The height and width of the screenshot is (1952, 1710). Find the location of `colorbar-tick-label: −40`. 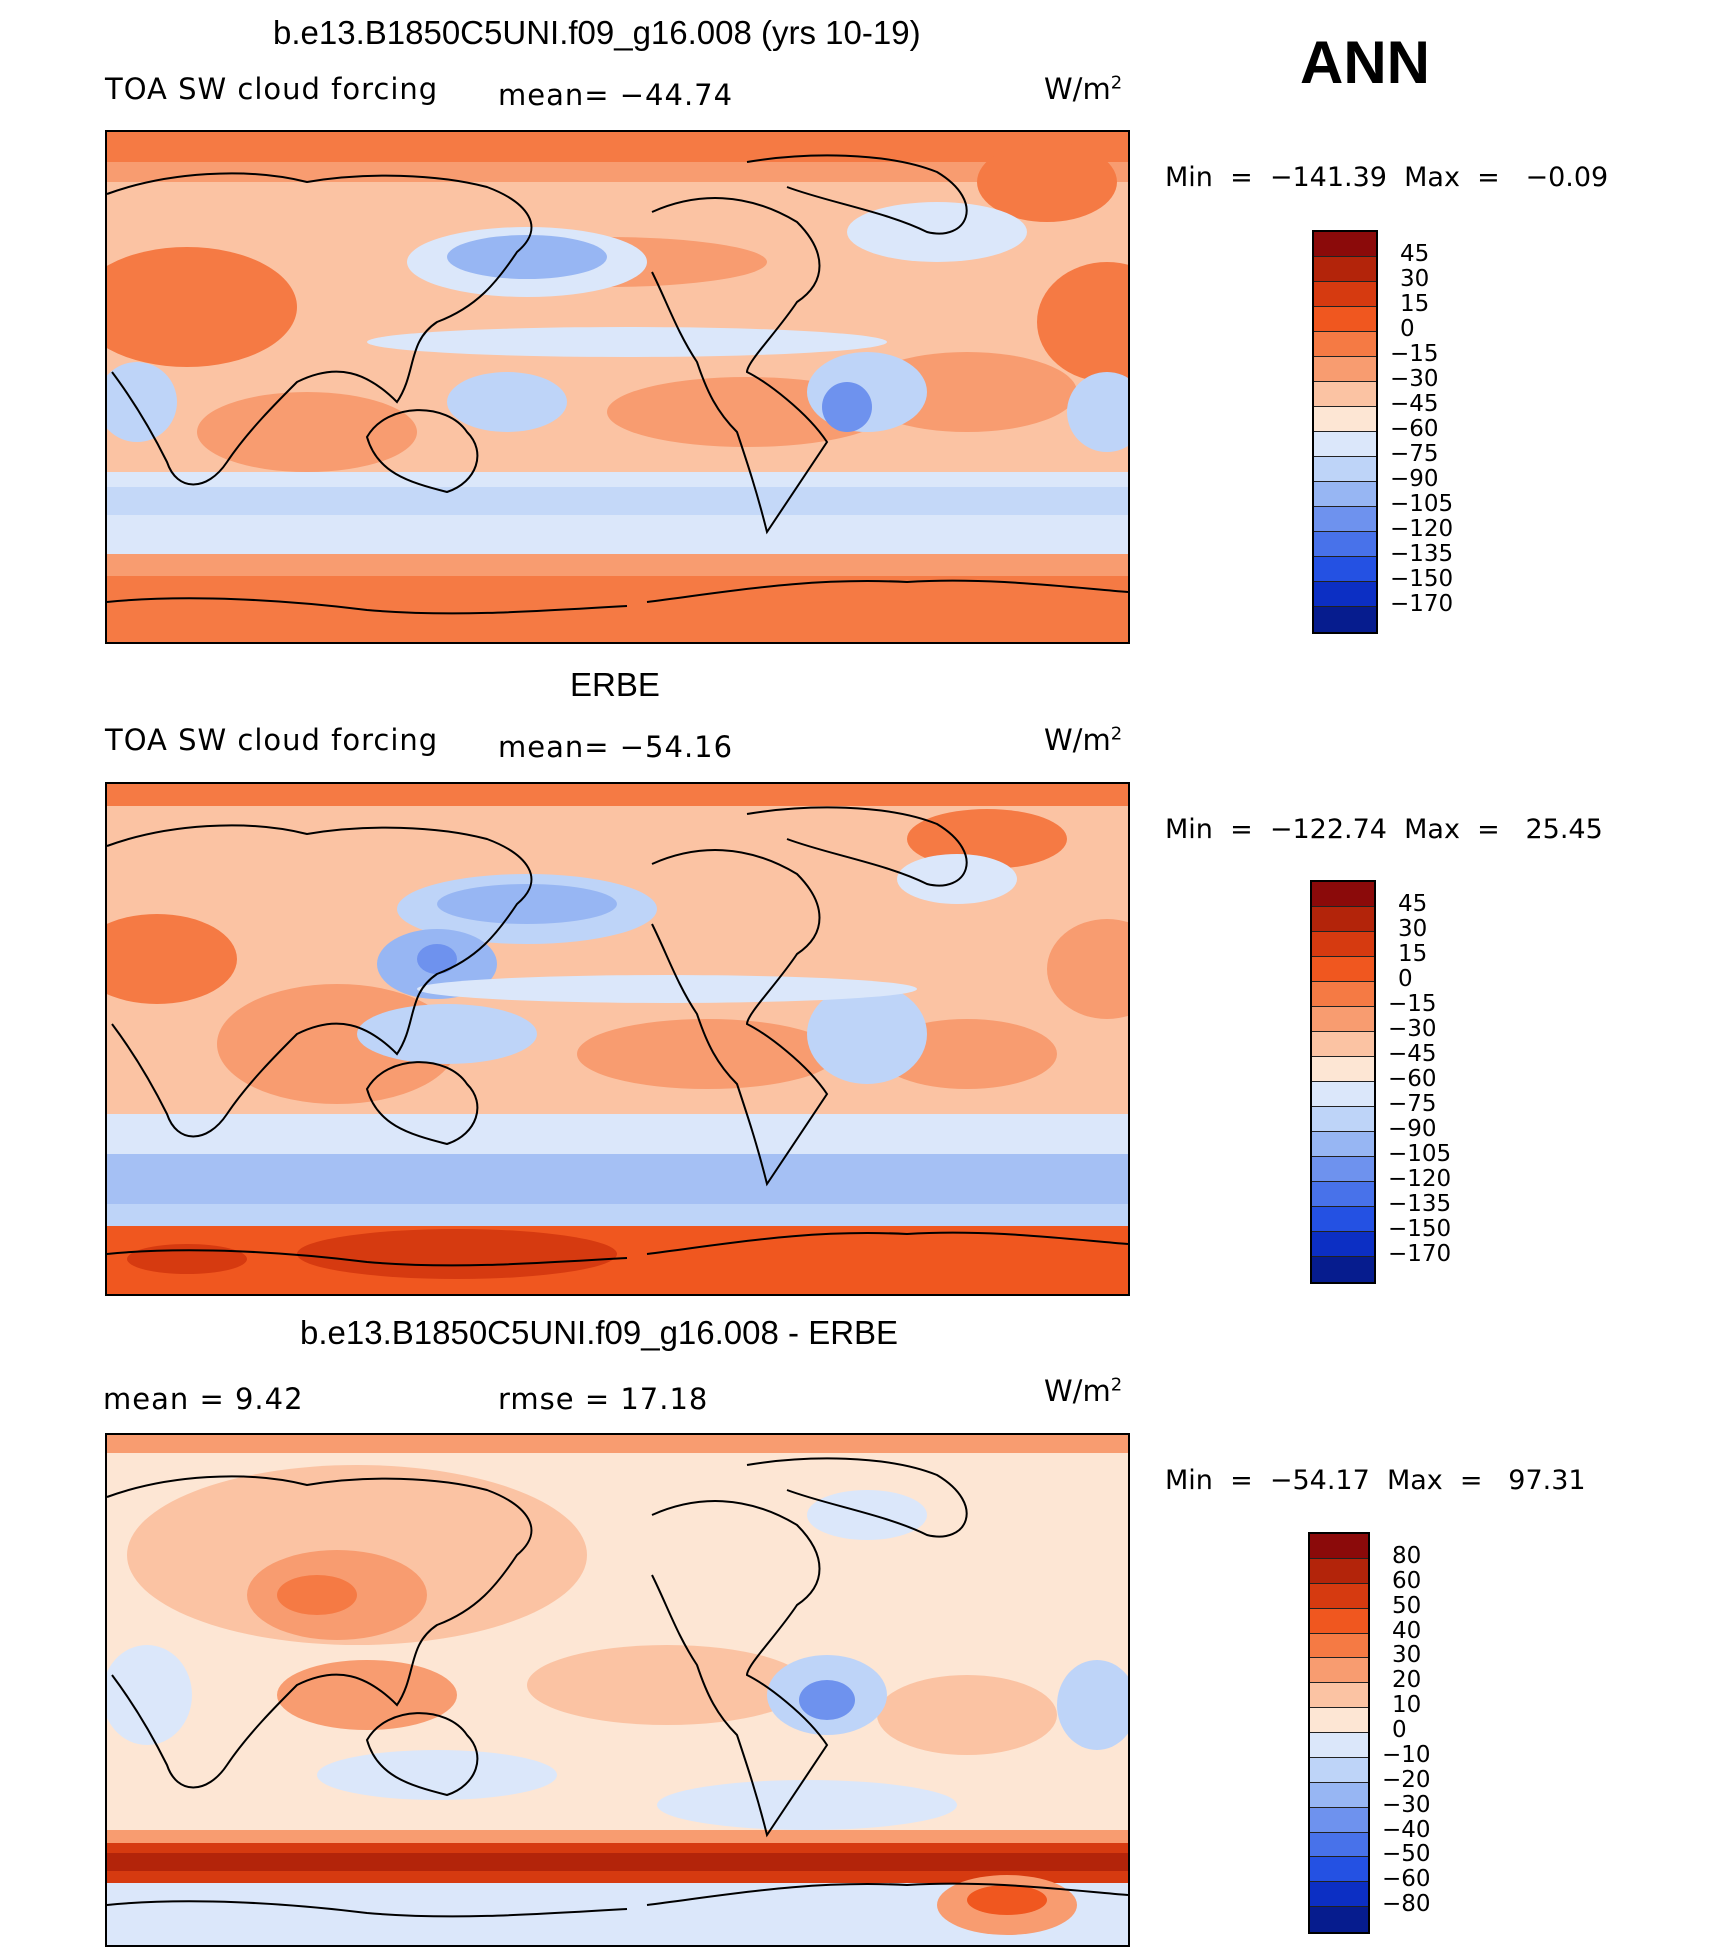

colorbar-tick-label: −40 is located at coordinates (1406, 1829).